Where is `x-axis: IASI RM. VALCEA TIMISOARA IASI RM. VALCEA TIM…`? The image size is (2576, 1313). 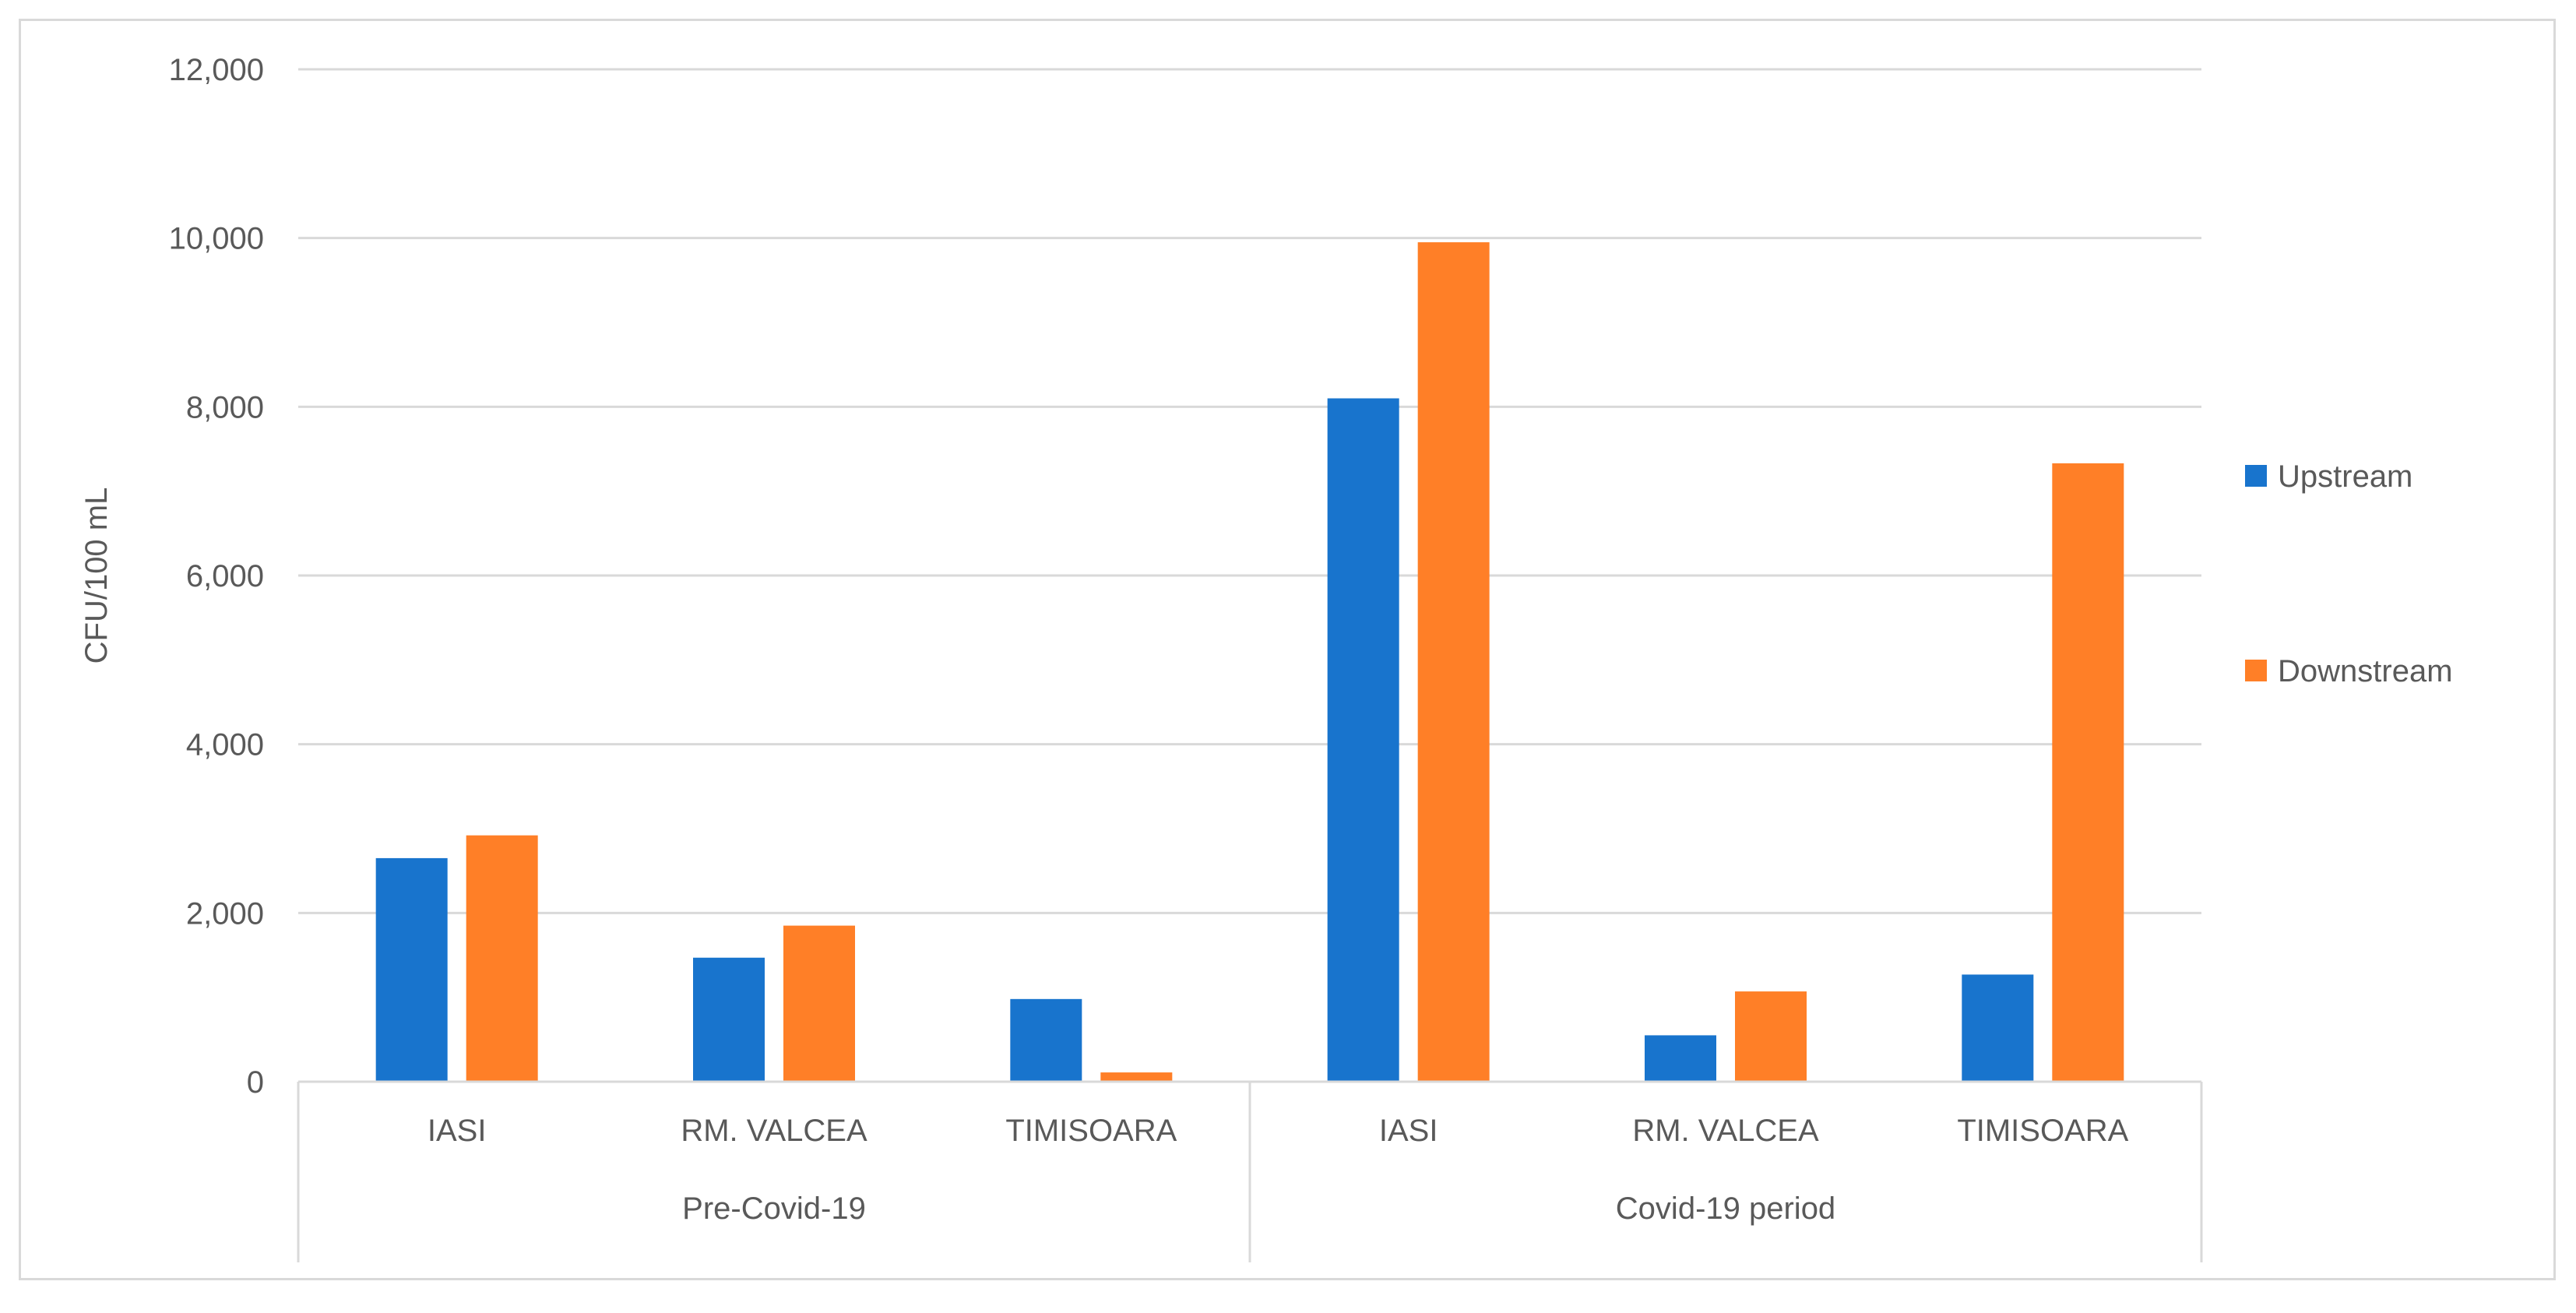
x-axis: IASI RM. VALCEA TIMISOARA IASI RM. VALCEA TIM… is located at coordinates (1250, 1171).